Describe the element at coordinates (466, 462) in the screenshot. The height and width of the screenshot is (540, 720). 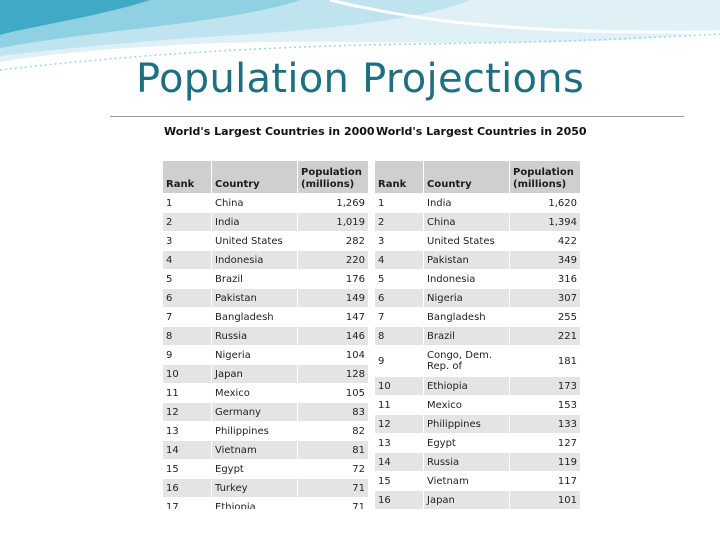
I see `country-cell: Russia` at that location.